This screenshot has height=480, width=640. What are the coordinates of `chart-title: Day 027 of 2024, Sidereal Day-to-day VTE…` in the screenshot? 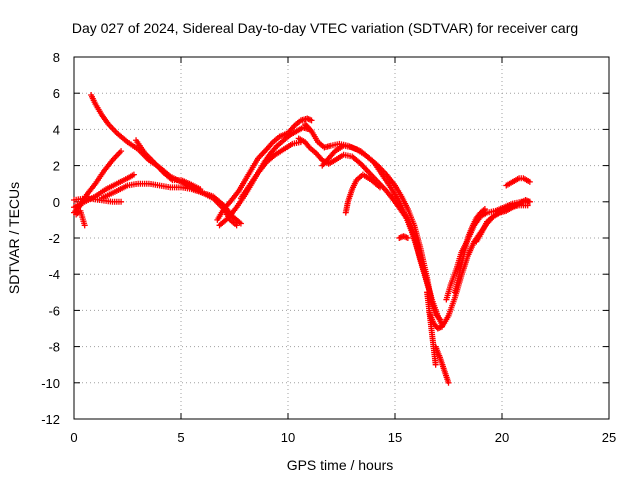 It's located at (325, 28).